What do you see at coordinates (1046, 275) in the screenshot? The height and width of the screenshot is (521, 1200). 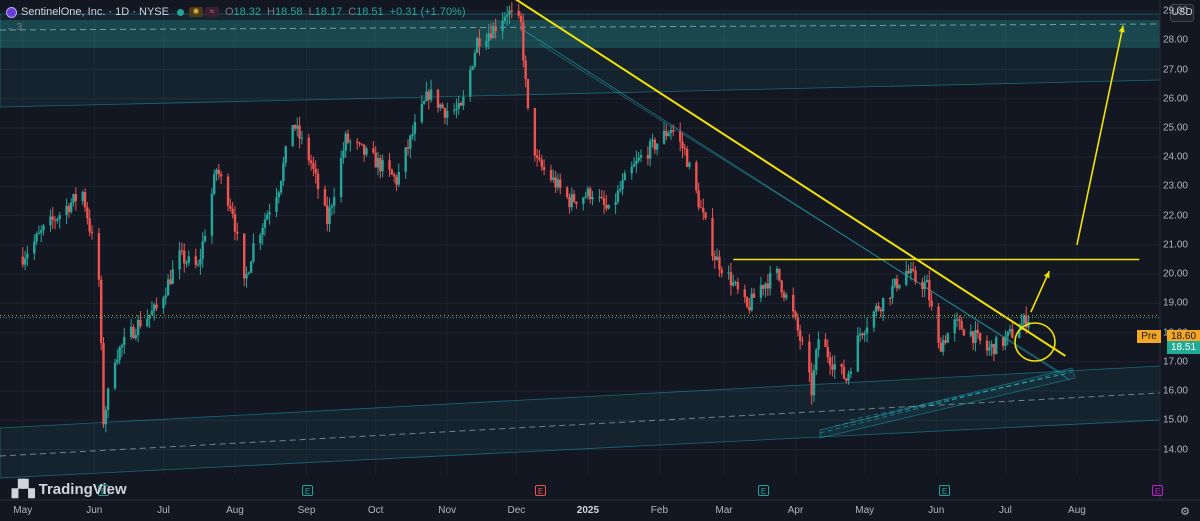 I see `breakout-arrow-head-icon` at bounding box center [1046, 275].